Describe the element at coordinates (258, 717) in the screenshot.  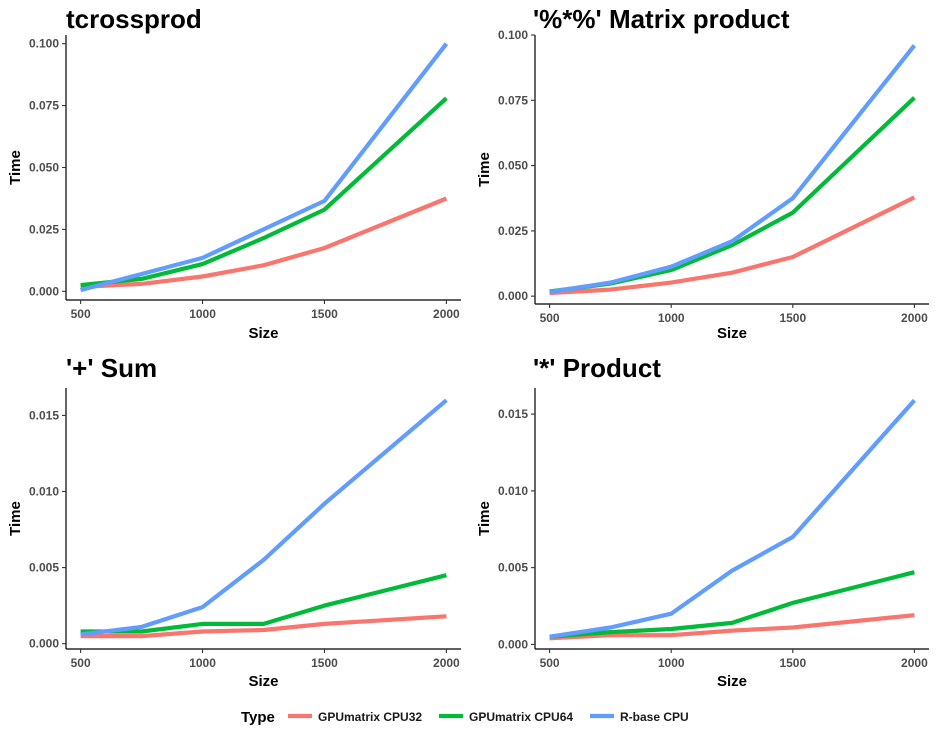
I see `legend-title: Type` at that location.